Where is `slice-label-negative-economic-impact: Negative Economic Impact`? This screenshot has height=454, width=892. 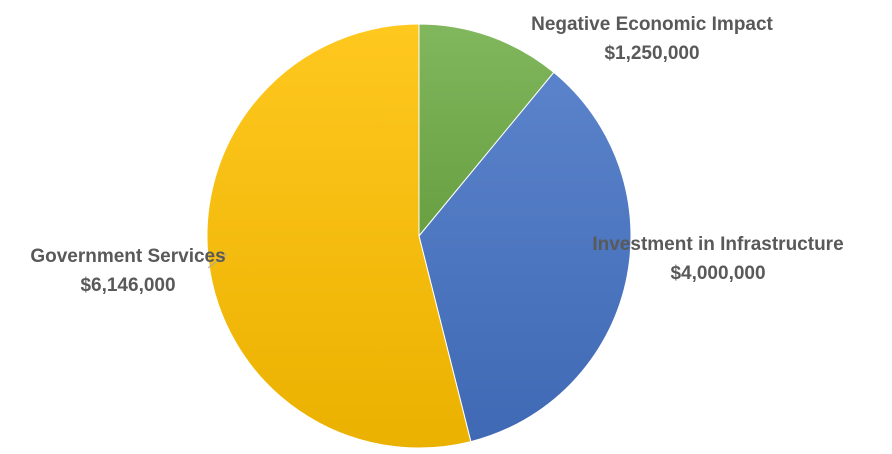
slice-label-negative-economic-impact: Negative Economic Impact is located at coordinates (652, 24).